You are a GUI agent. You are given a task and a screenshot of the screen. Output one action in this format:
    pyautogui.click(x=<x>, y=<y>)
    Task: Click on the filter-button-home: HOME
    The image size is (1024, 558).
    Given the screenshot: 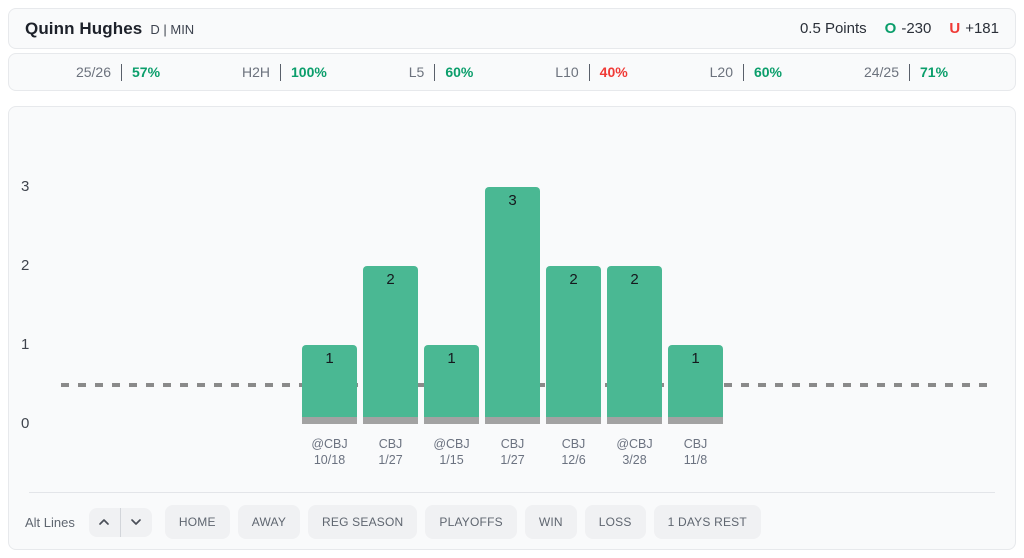 What is the action you would take?
    pyautogui.click(x=197, y=522)
    